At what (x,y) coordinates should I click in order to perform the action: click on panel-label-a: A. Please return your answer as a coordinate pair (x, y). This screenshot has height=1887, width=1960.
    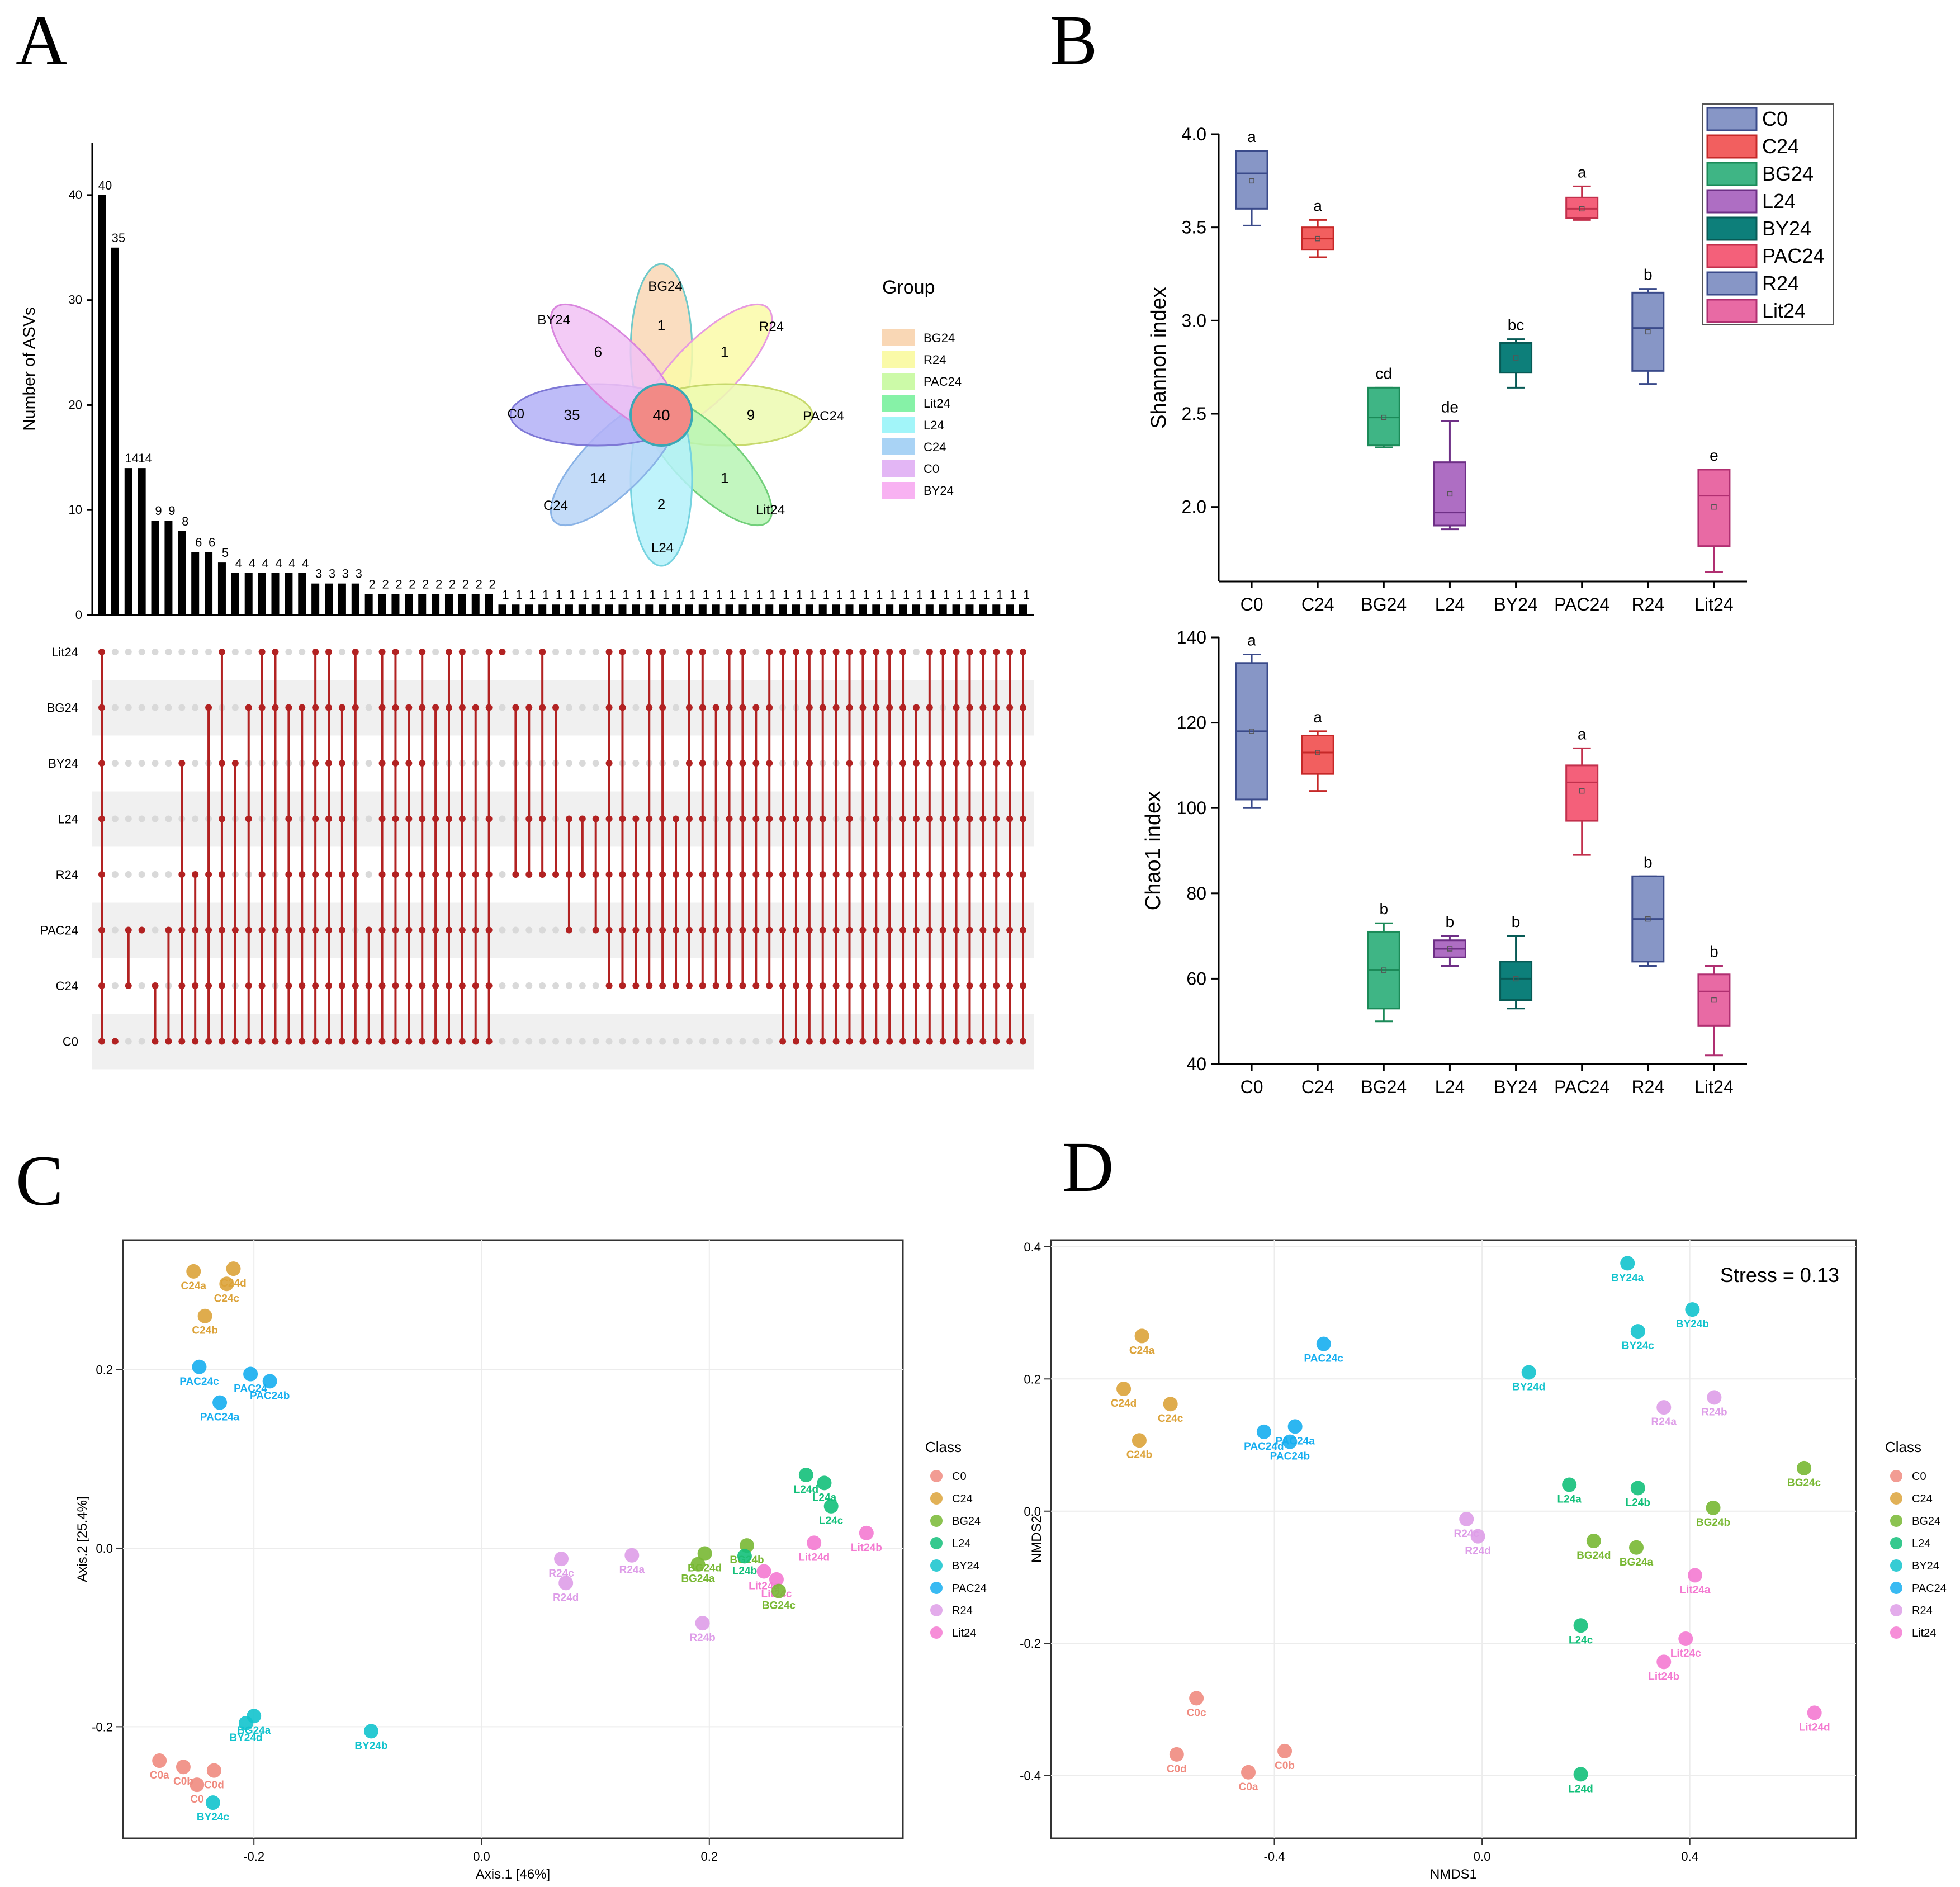
    Looking at the image, I should click on (42, 40).